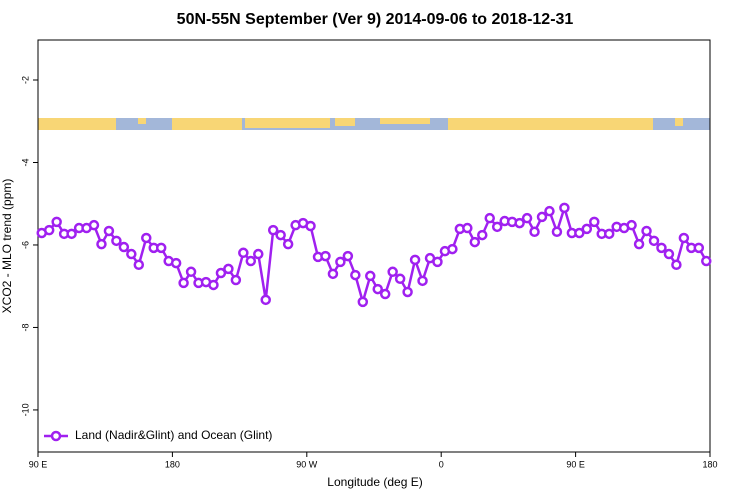 This screenshot has width=750, height=500. What do you see at coordinates (25, 162) in the screenshot?
I see `y-tick-label: -4` at bounding box center [25, 162].